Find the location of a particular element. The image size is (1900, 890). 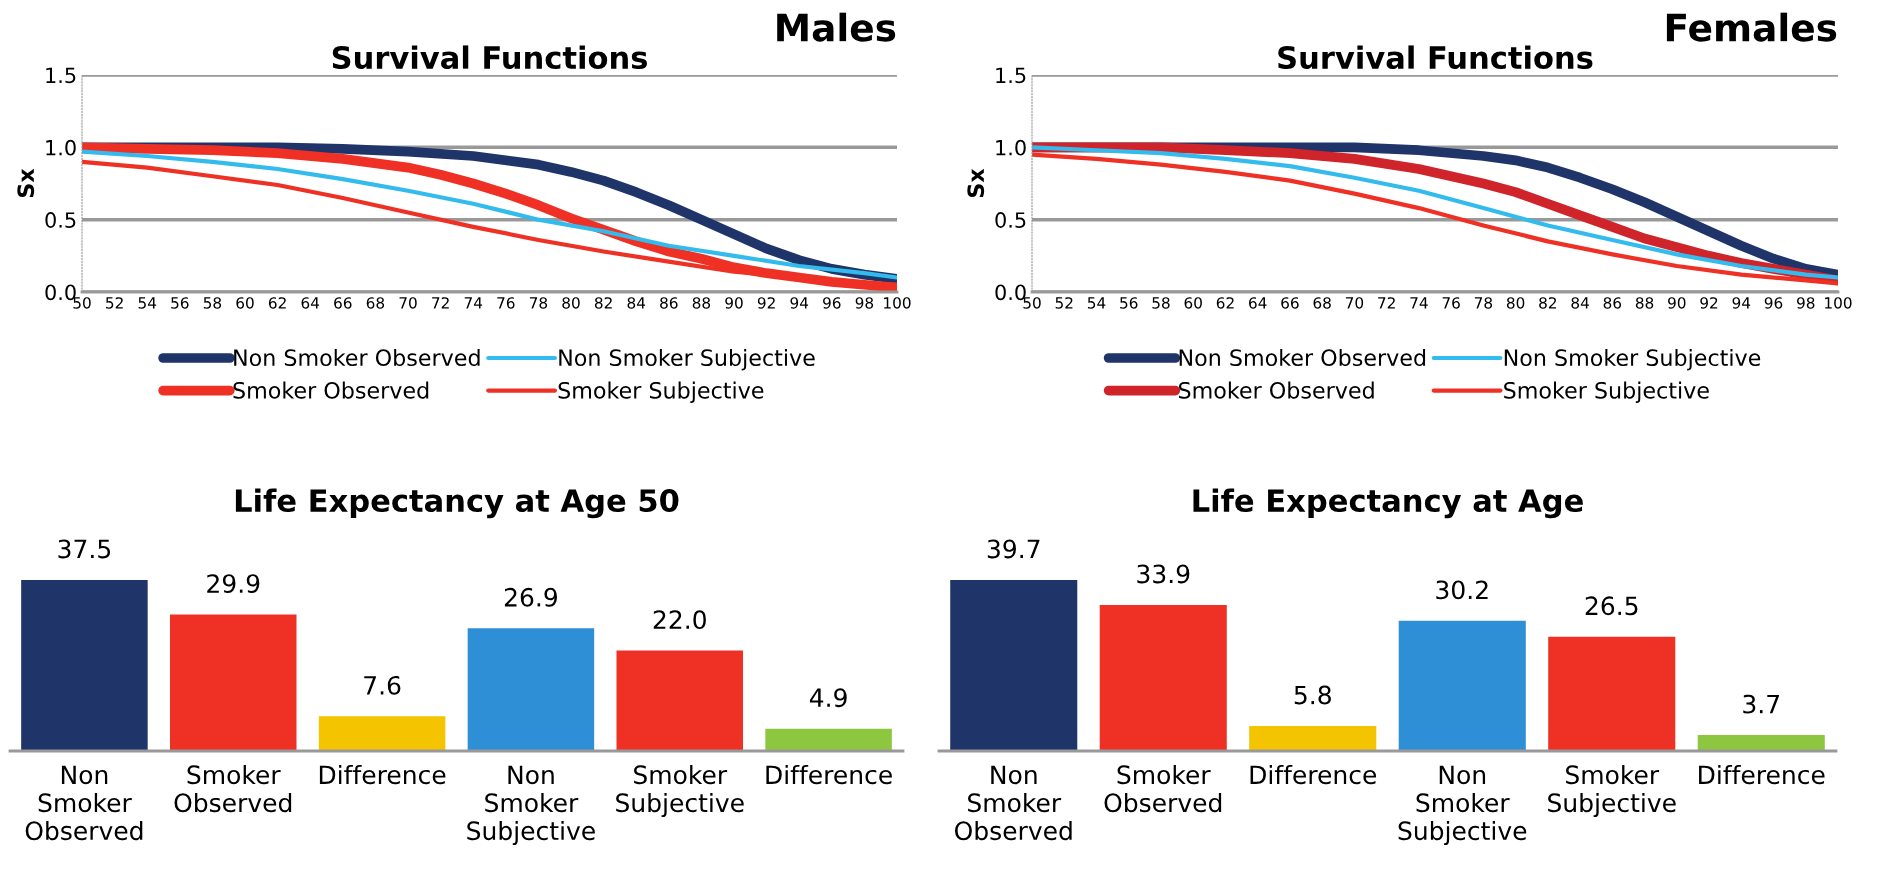

x-tick-label: 96 is located at coordinates (832, 303).